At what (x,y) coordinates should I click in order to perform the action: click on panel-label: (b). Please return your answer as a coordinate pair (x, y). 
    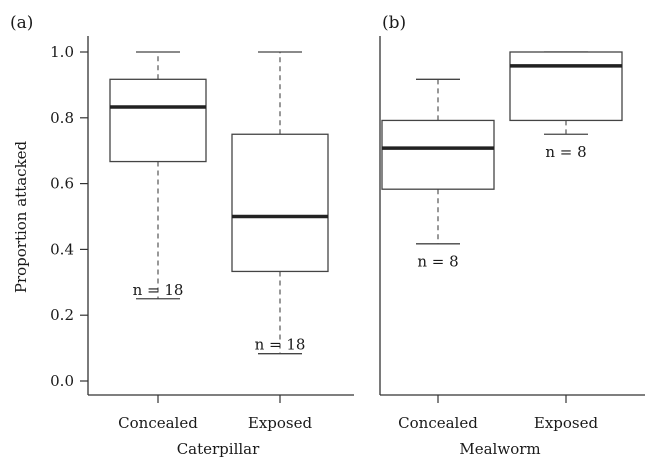
    Looking at the image, I should click on (394, 23).